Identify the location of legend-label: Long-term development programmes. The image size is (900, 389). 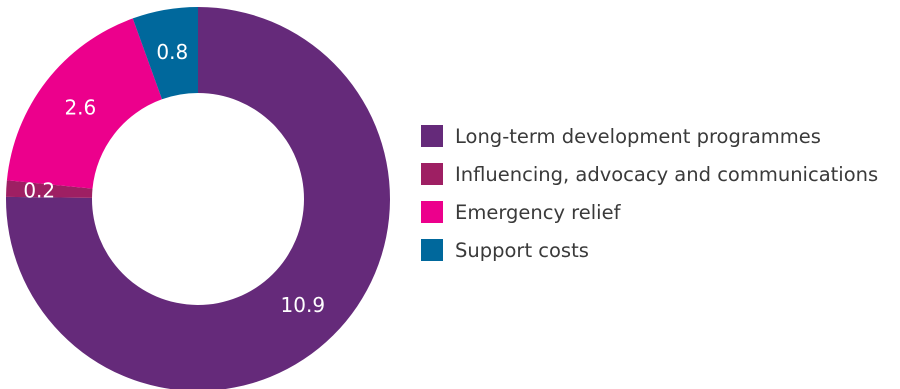
(638, 136).